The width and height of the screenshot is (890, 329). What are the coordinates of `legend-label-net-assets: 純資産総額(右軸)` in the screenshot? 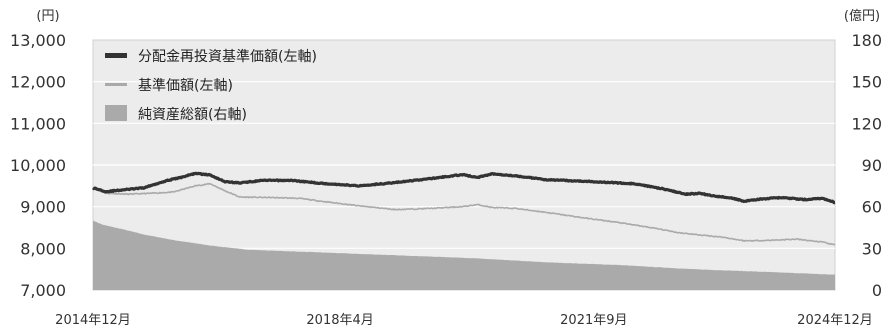 It's located at (192, 115).